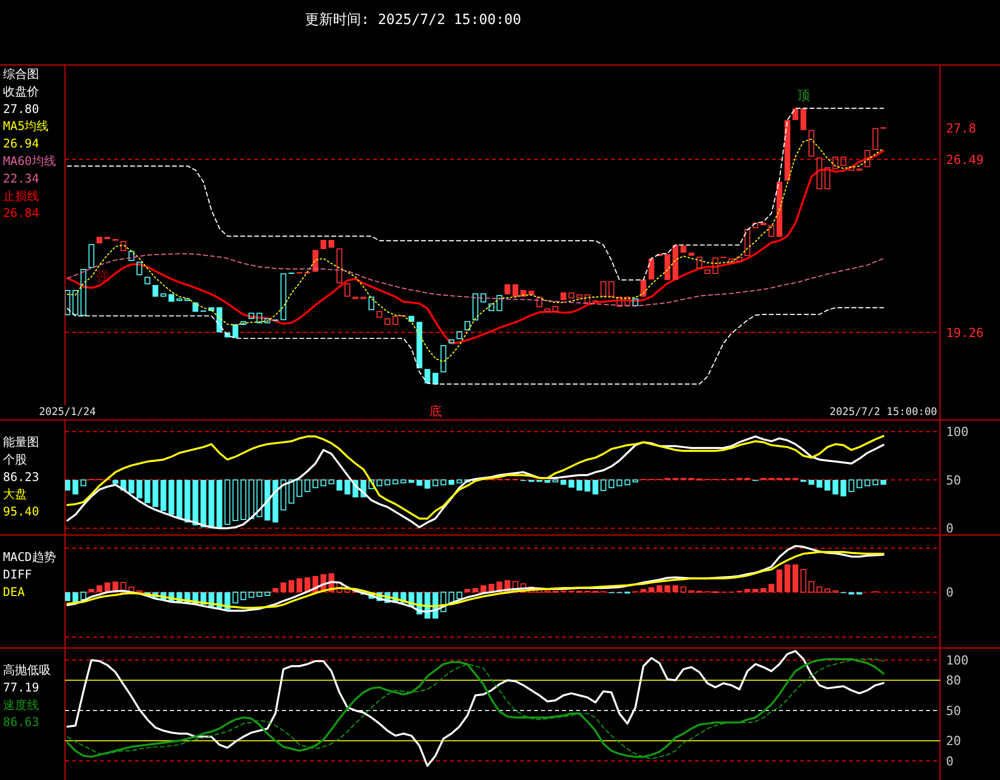 The width and height of the screenshot is (1000, 780). Describe the element at coordinates (21, 213) in the screenshot. I see `text: 26.84` at that location.